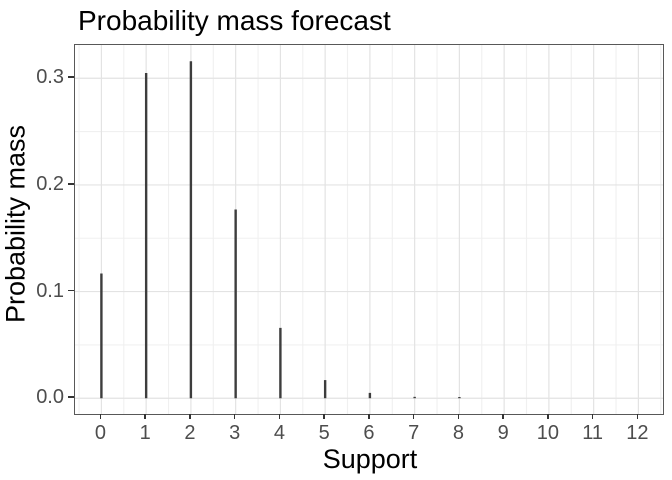  I want to click on x-axis-title: Support, so click(370, 459).